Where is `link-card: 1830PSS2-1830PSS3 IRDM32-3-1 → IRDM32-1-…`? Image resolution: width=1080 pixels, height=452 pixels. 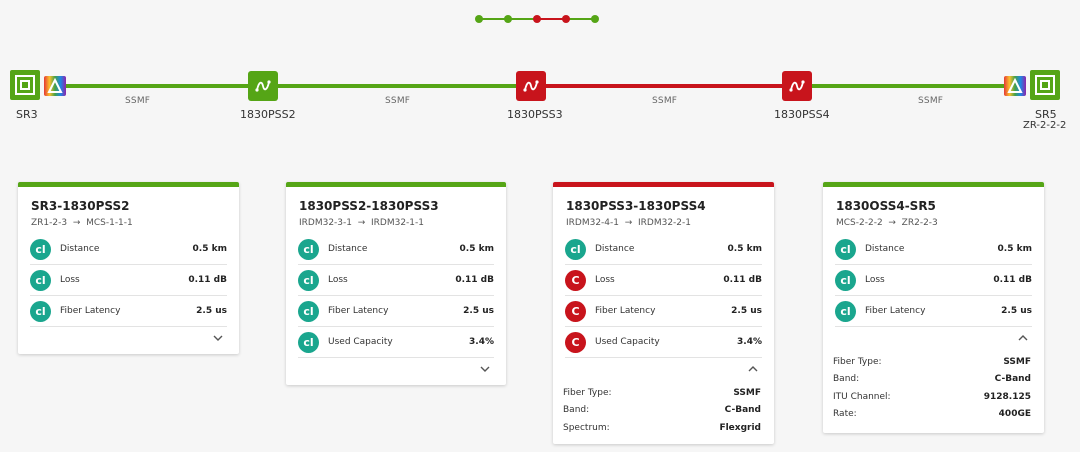
link-card: 1830PSS2-1830PSS3 IRDM32-3-1 → IRDM32-1-… is located at coordinates (396, 283).